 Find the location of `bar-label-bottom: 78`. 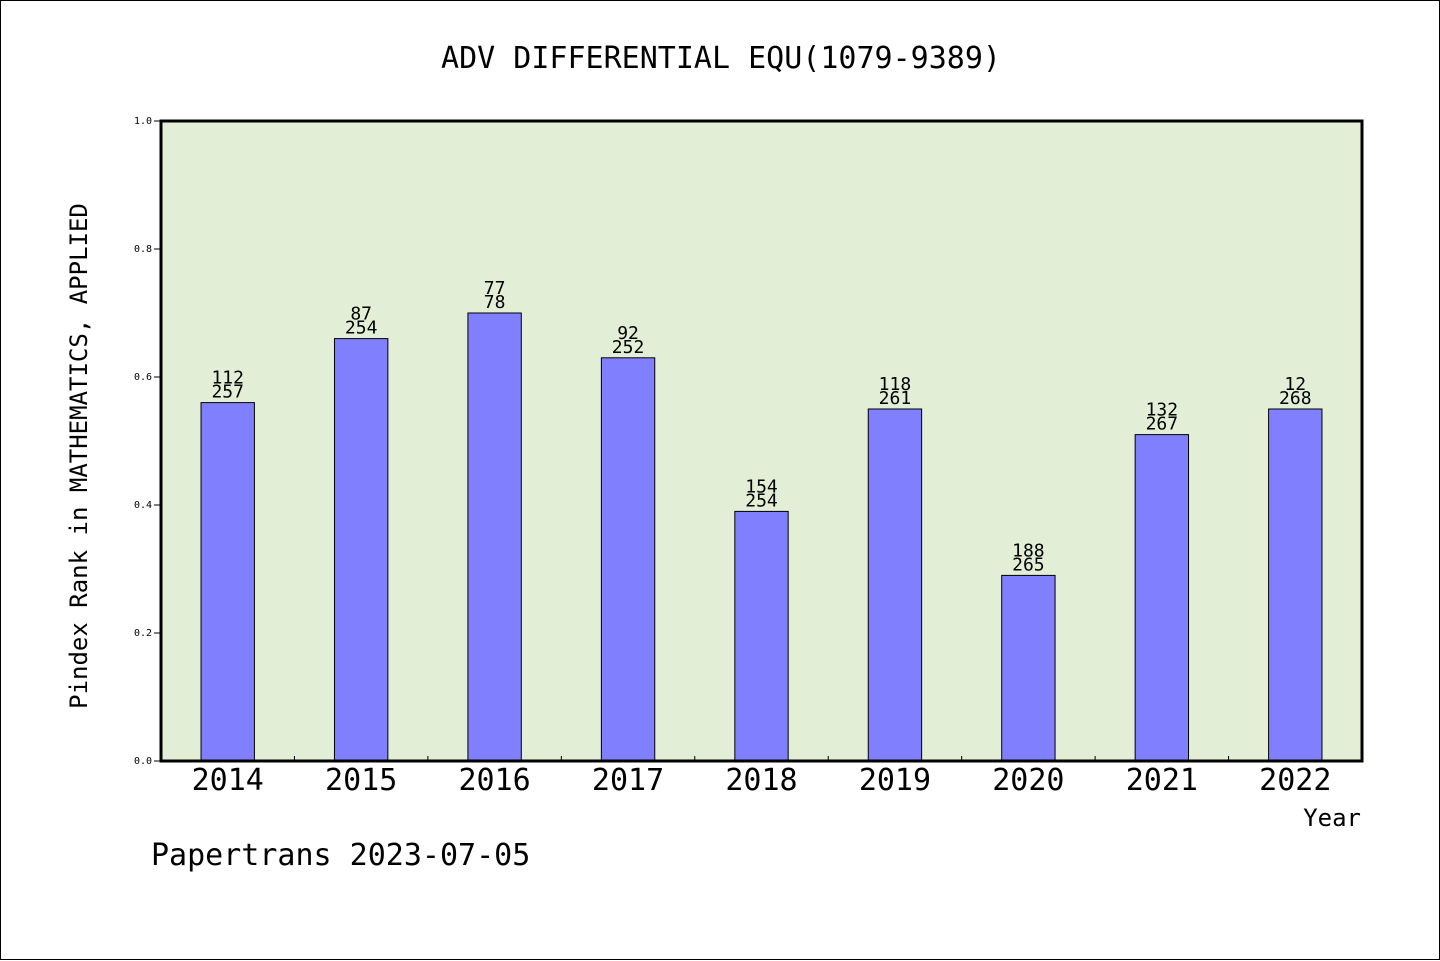

bar-label-bottom: 78 is located at coordinates (495, 302).